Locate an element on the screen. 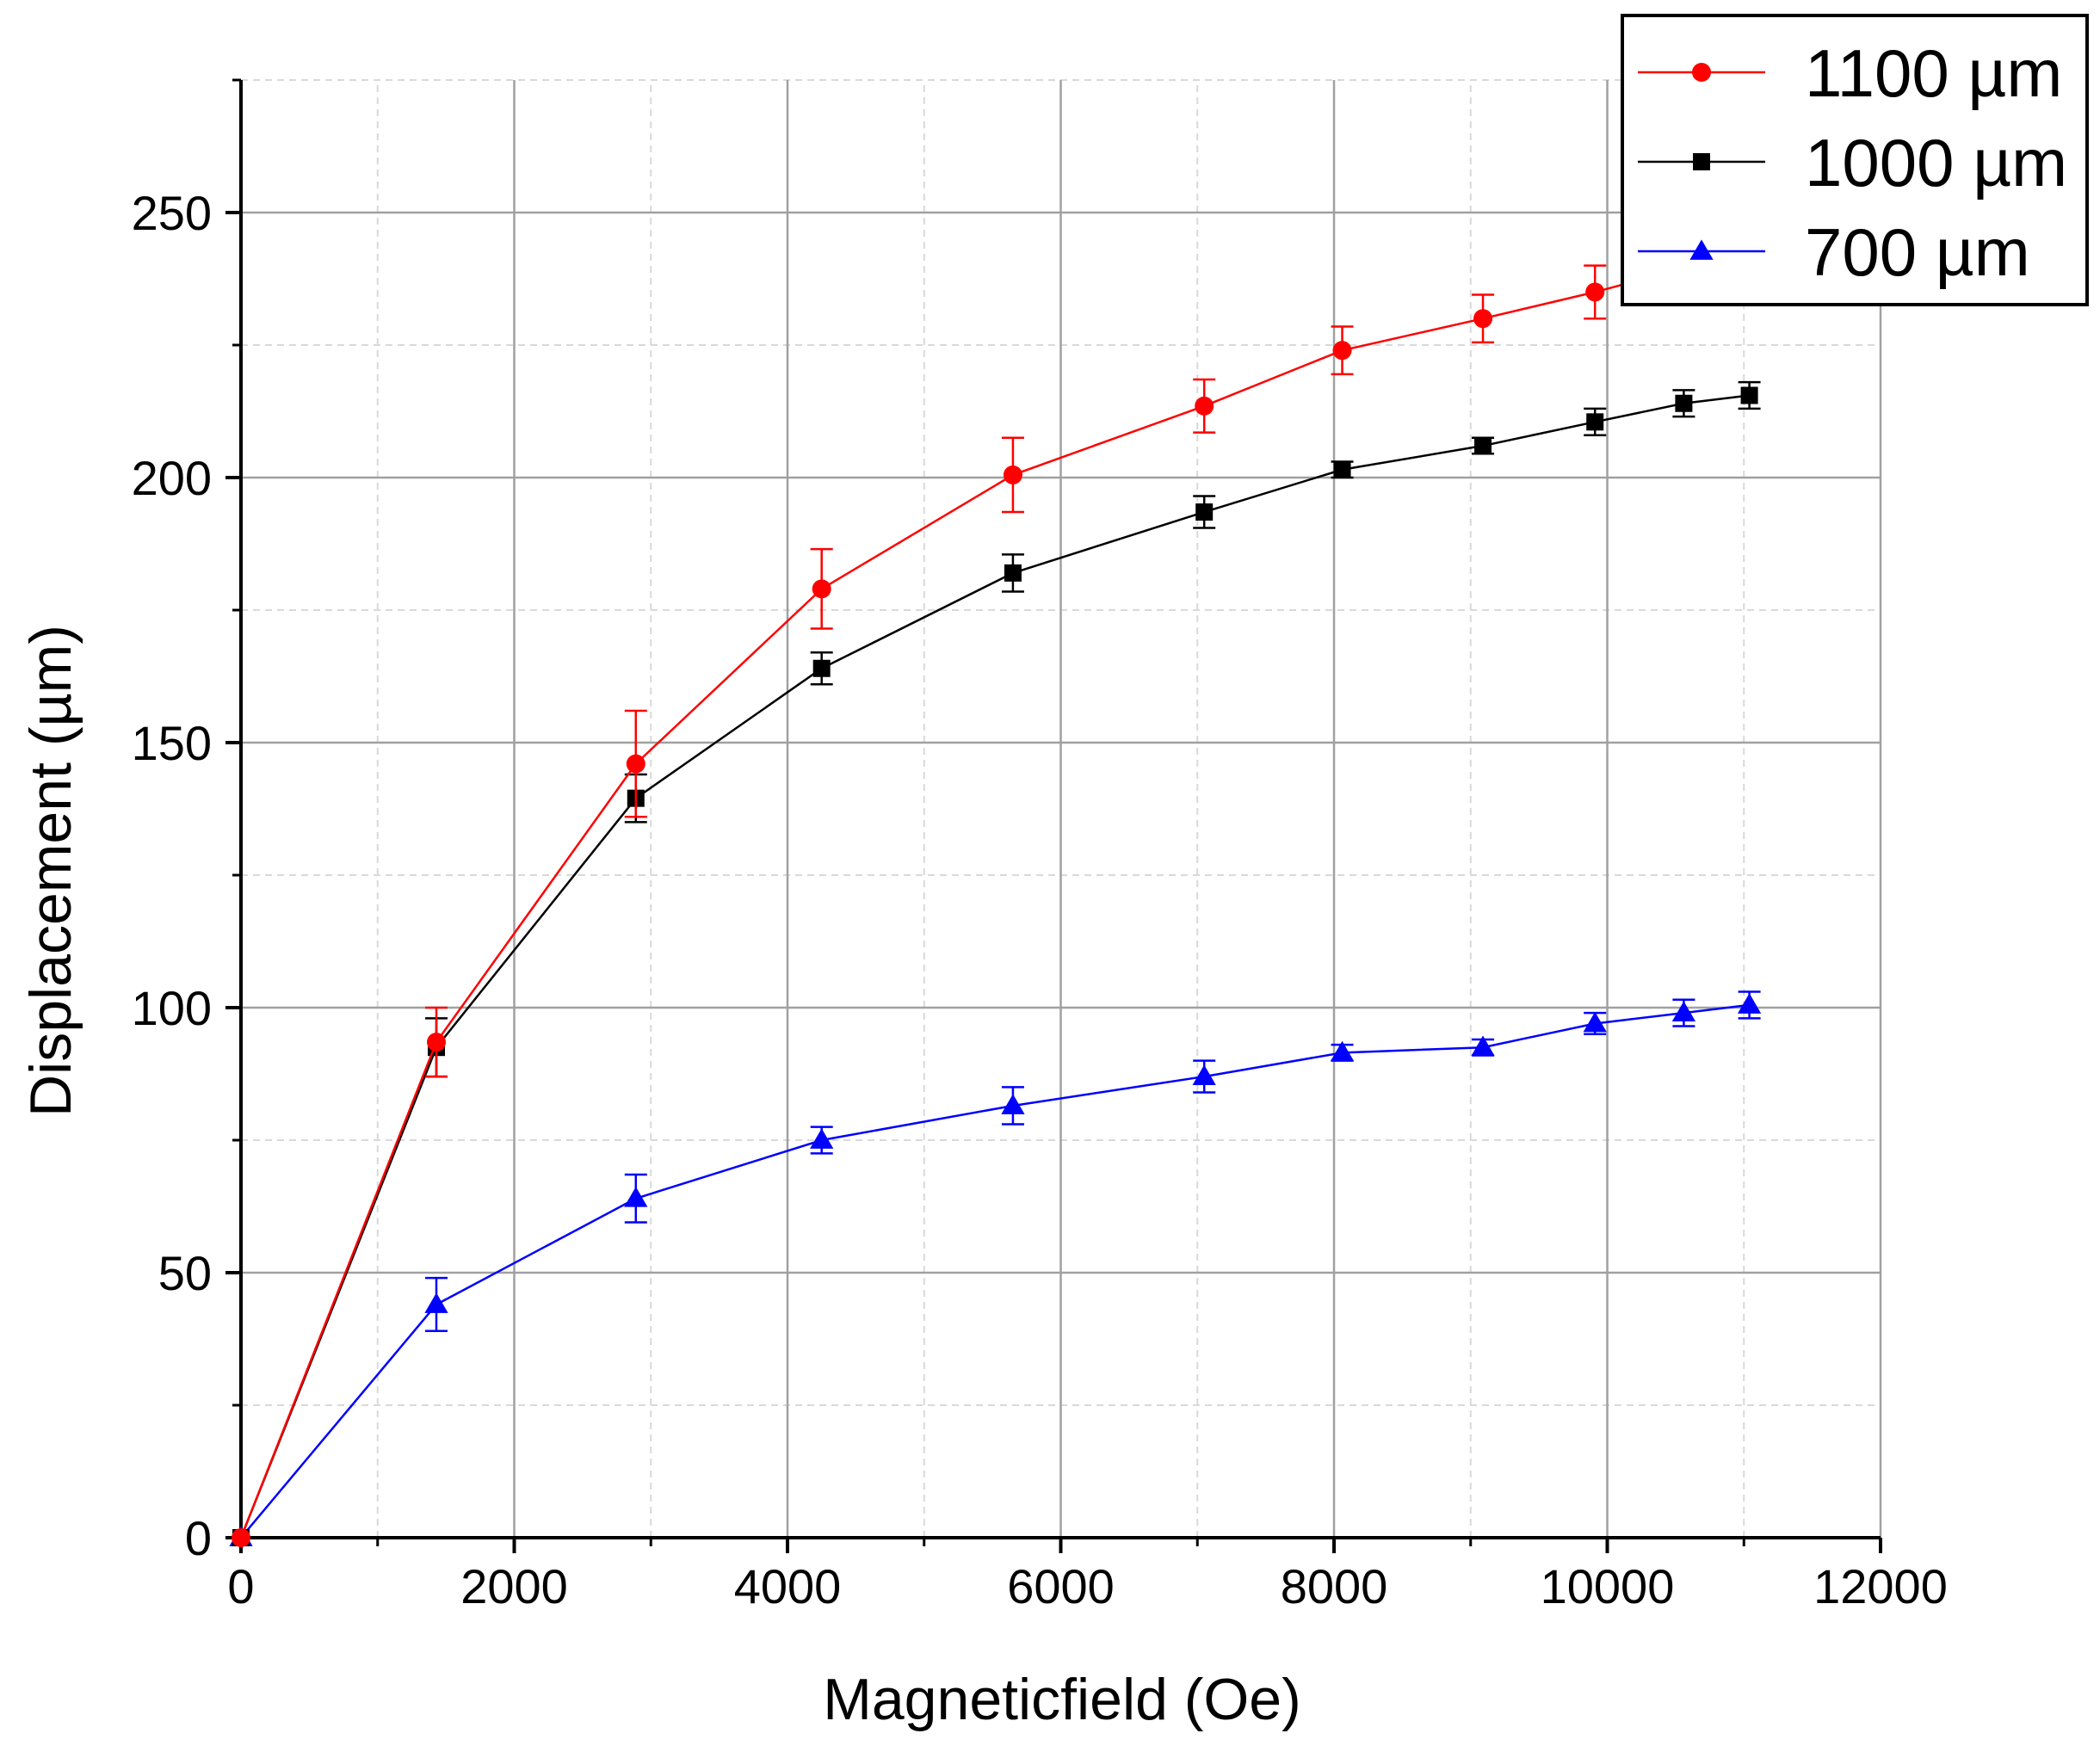  y-tick-label: 50 is located at coordinates (185, 1273).